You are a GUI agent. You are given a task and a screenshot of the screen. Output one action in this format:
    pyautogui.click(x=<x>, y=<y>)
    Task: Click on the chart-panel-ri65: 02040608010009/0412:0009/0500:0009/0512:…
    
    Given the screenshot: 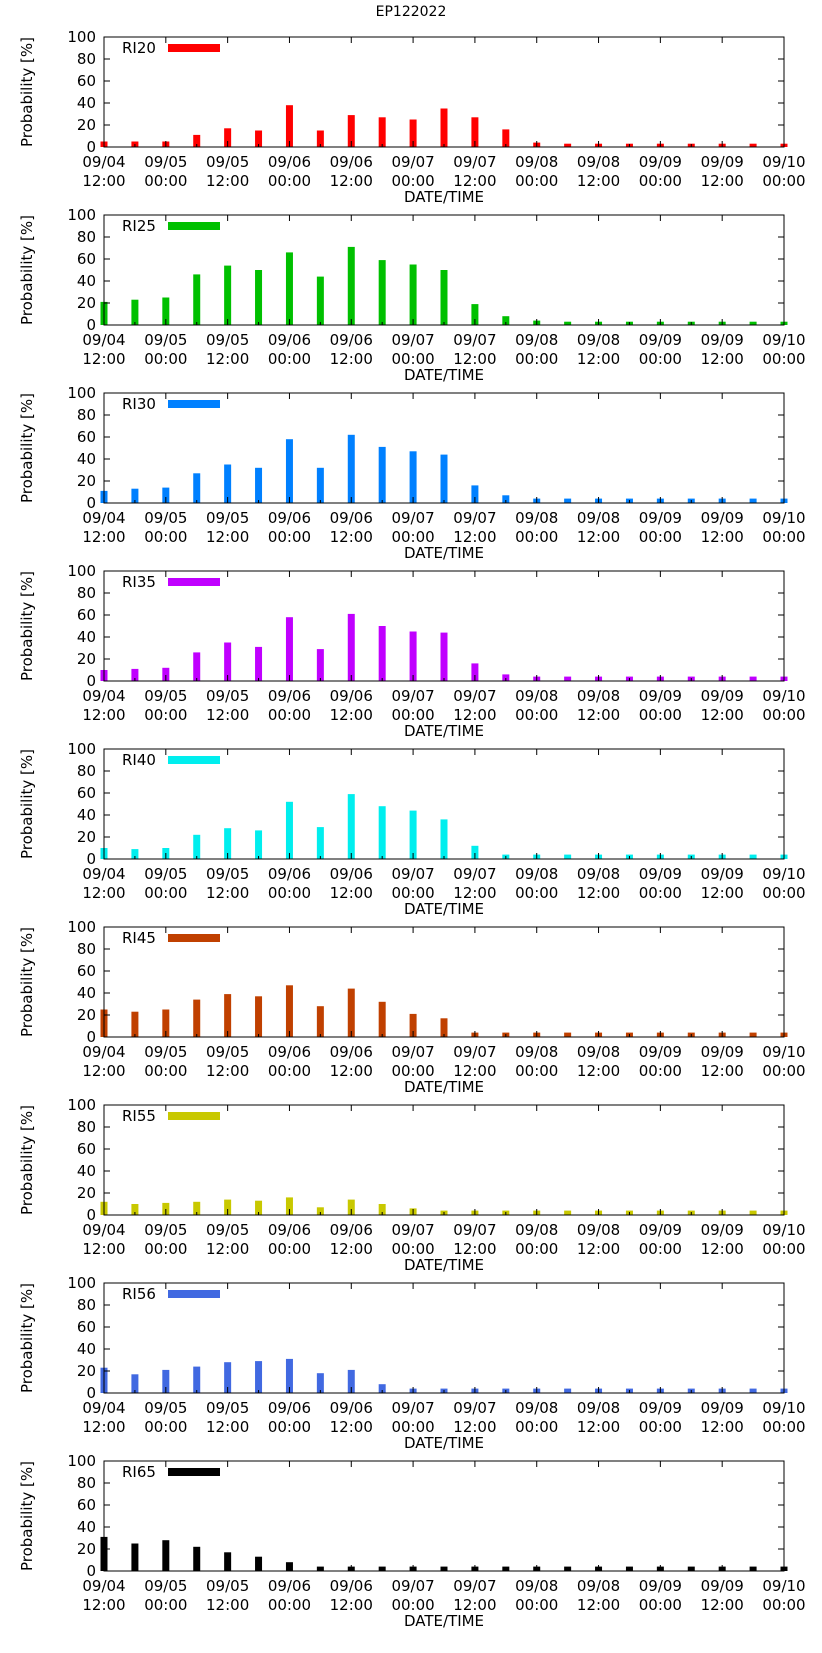 What is the action you would take?
    pyautogui.click(x=412, y=1541)
    